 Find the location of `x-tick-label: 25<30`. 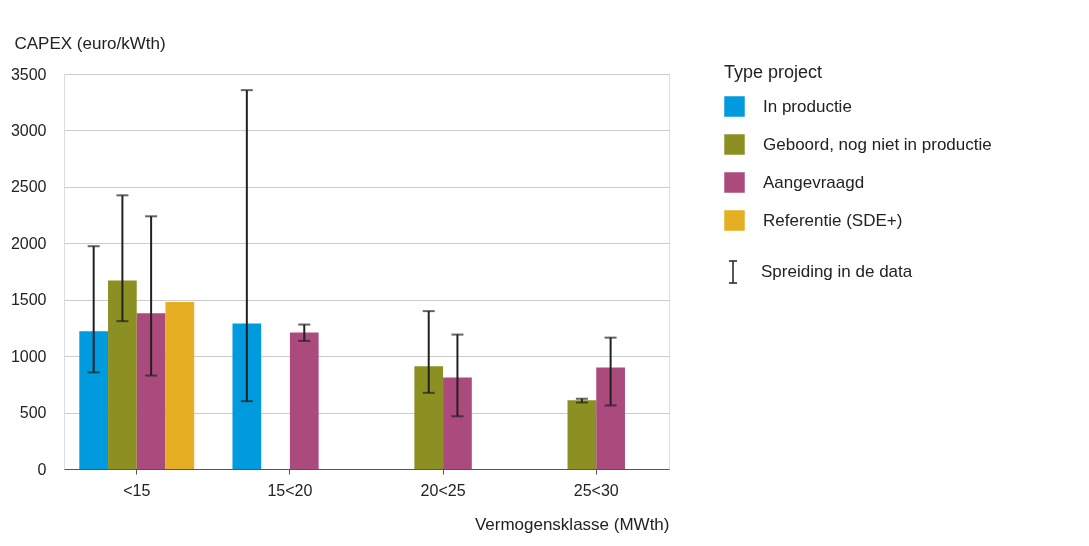

x-tick-label: 25<30 is located at coordinates (596, 490).